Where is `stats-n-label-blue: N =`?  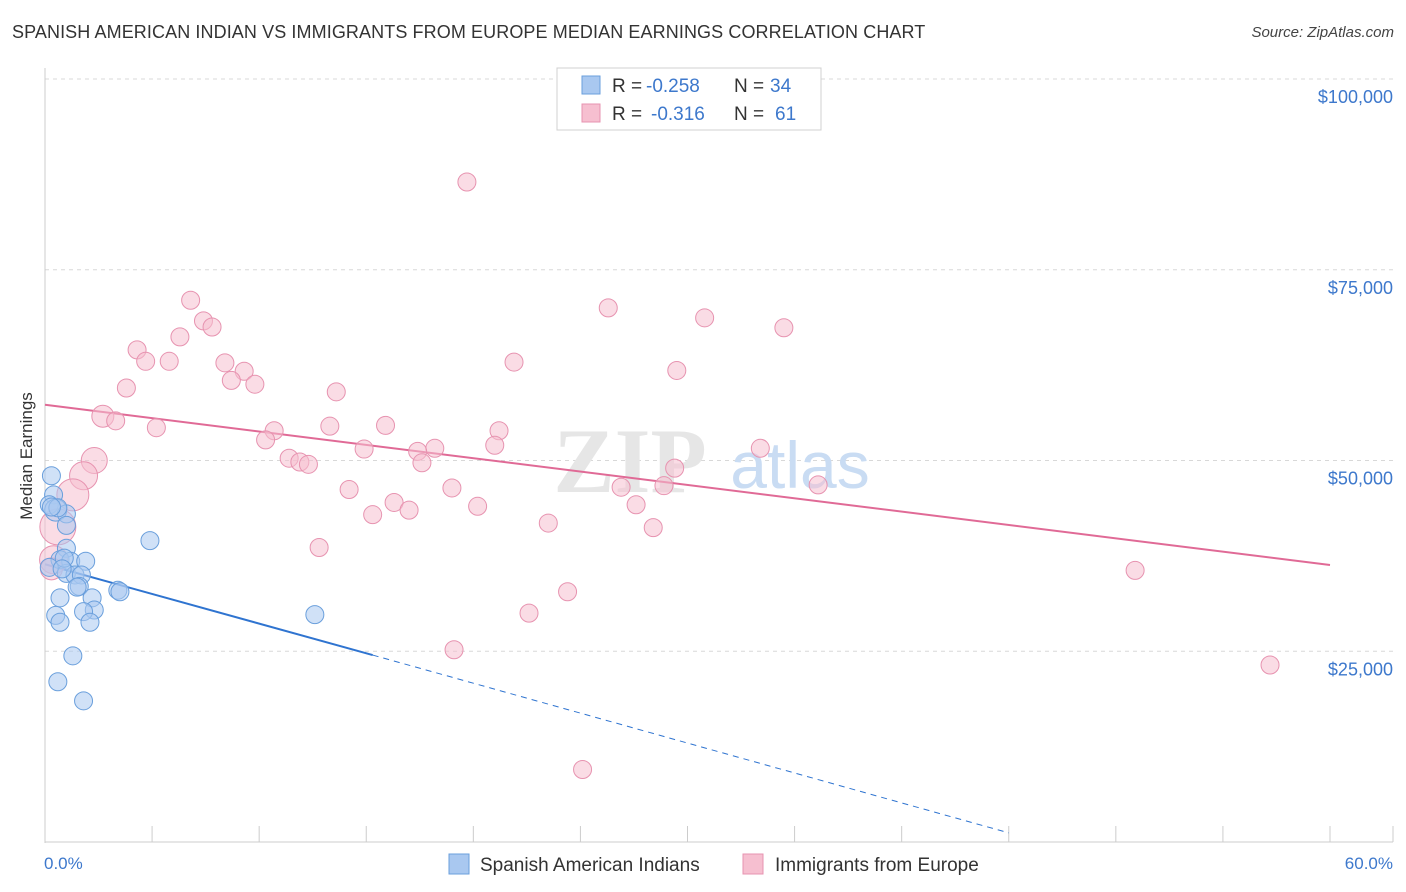
stats-n-label-blue: N = is located at coordinates (749, 86).